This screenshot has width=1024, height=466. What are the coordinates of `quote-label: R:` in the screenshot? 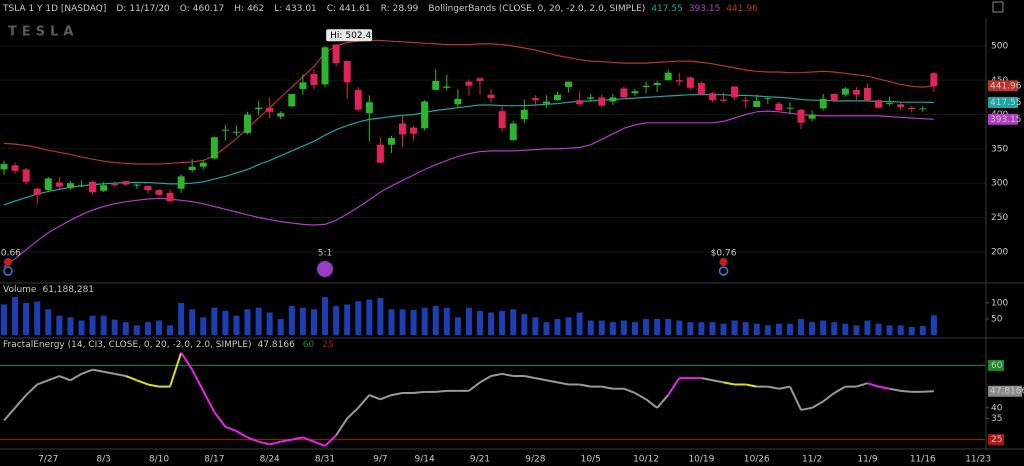 It's located at (385, 9).